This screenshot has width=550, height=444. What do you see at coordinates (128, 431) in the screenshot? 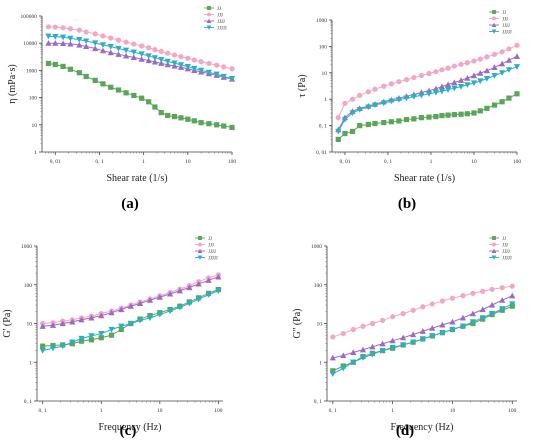
I see `panel-label-c: (c)` at bounding box center [128, 431].